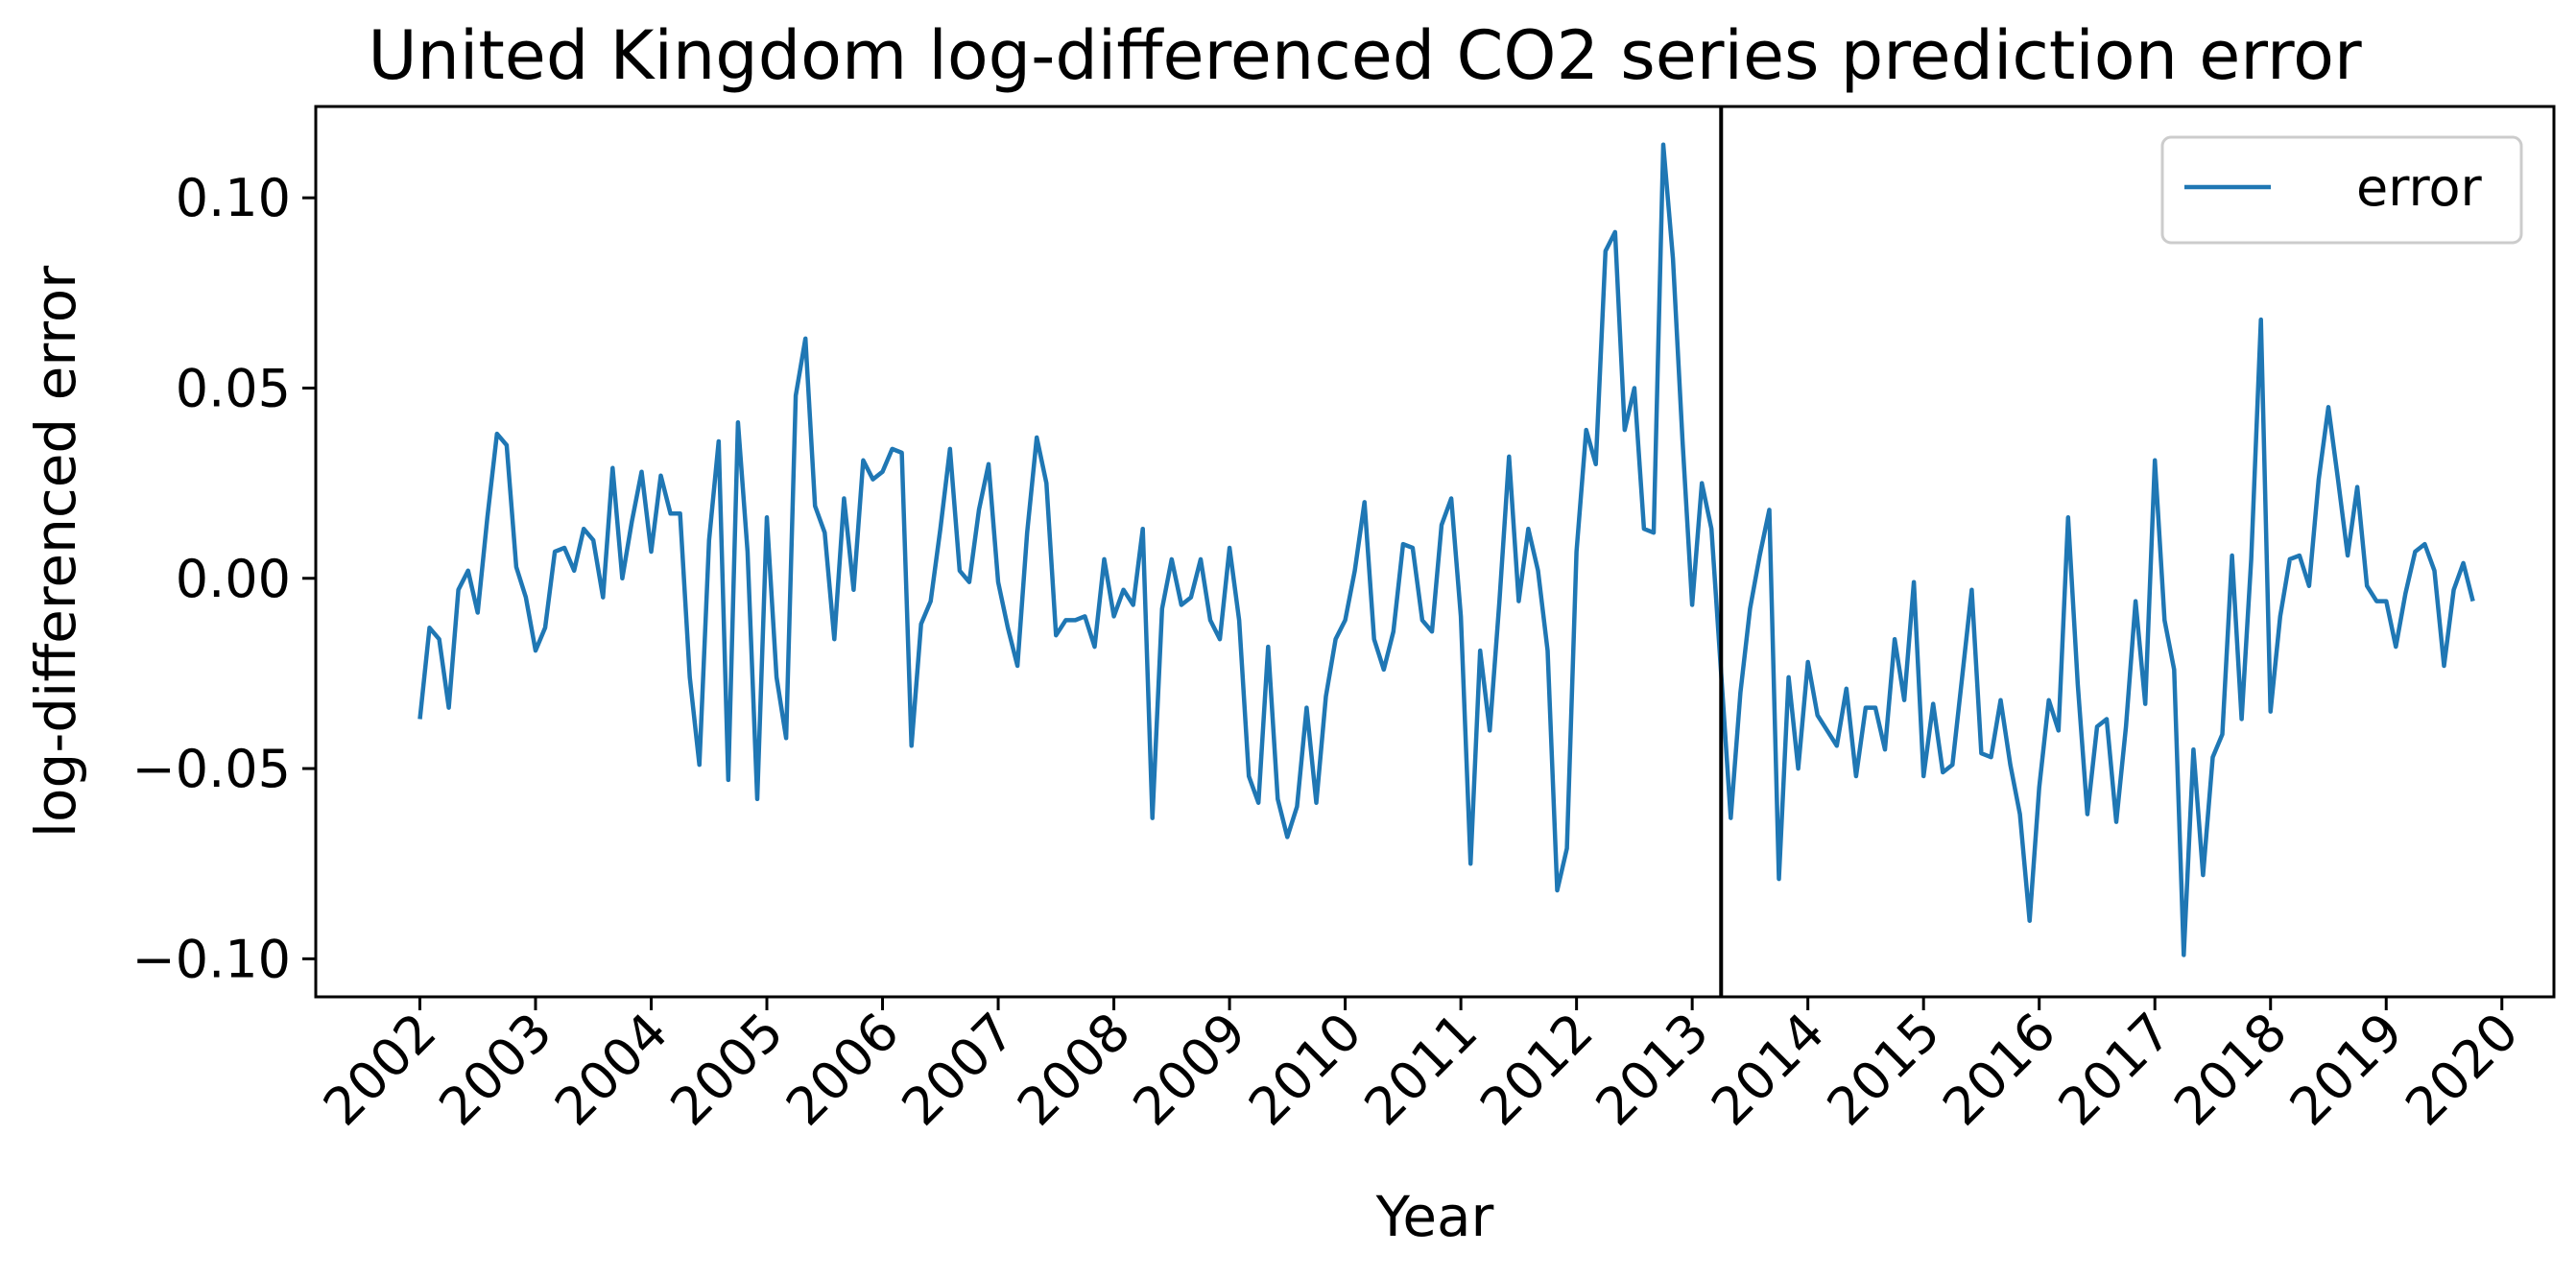 This screenshot has width=2576, height=1277. What do you see at coordinates (233, 579) in the screenshot?
I see `y-tick-label: 0.00` at bounding box center [233, 579].